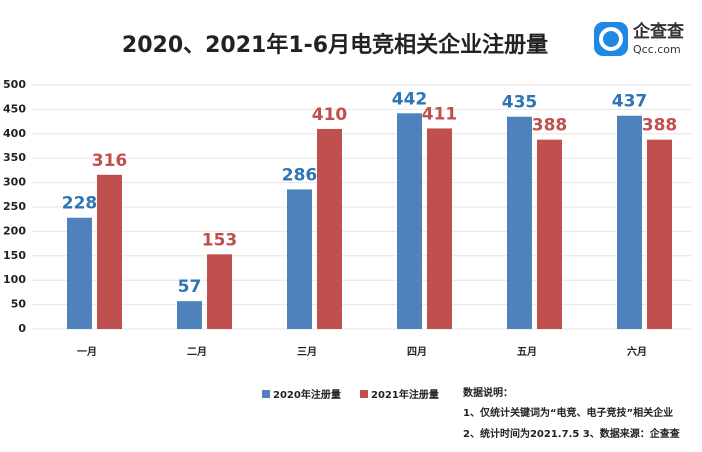 The height and width of the screenshot is (452, 702). What do you see at coordinates (440, 114) in the screenshot?
I see `value-label: 411` at bounding box center [440, 114].